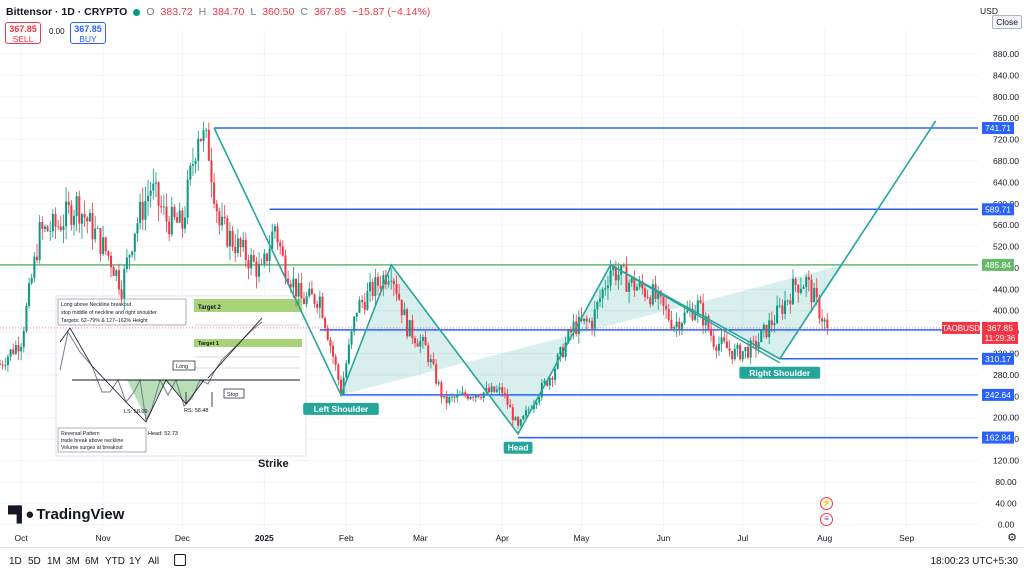  Describe the element at coordinates (115, 561) in the screenshot. I see `timeframe-ytd: YTD` at that location.